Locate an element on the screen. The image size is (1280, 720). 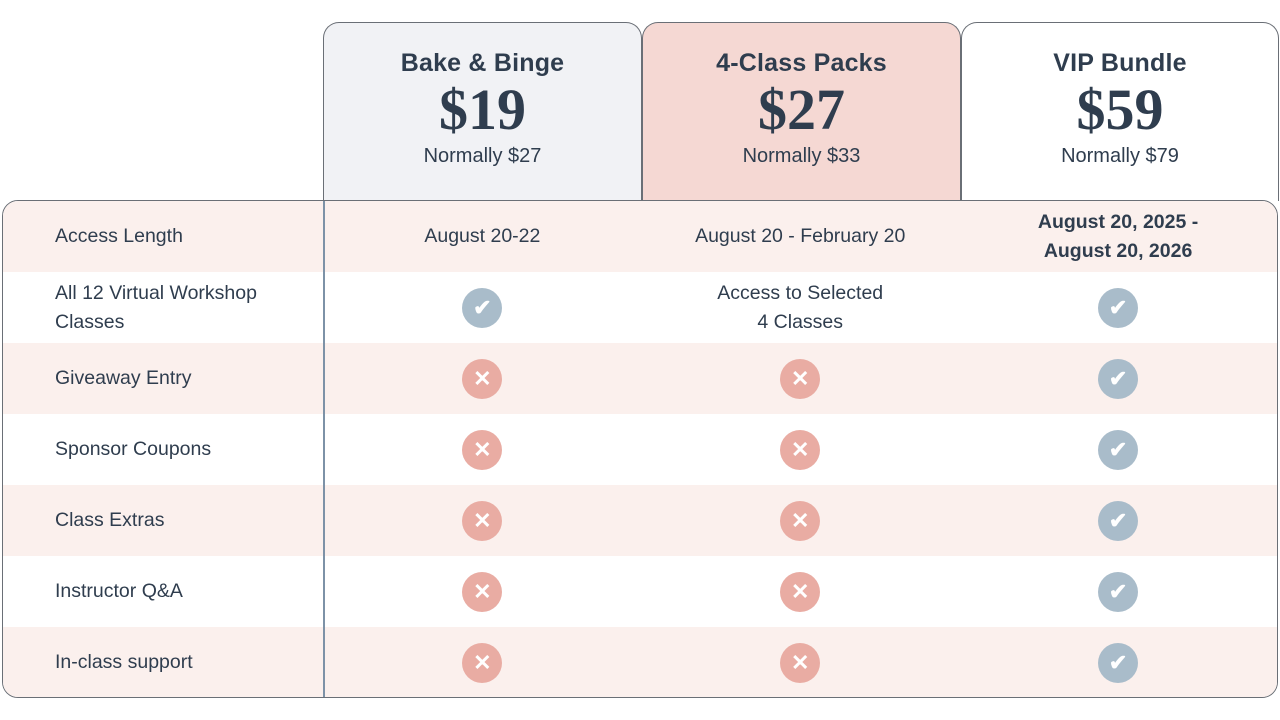
plan-cell: Access to Selected 4 Classes is located at coordinates (800, 307).